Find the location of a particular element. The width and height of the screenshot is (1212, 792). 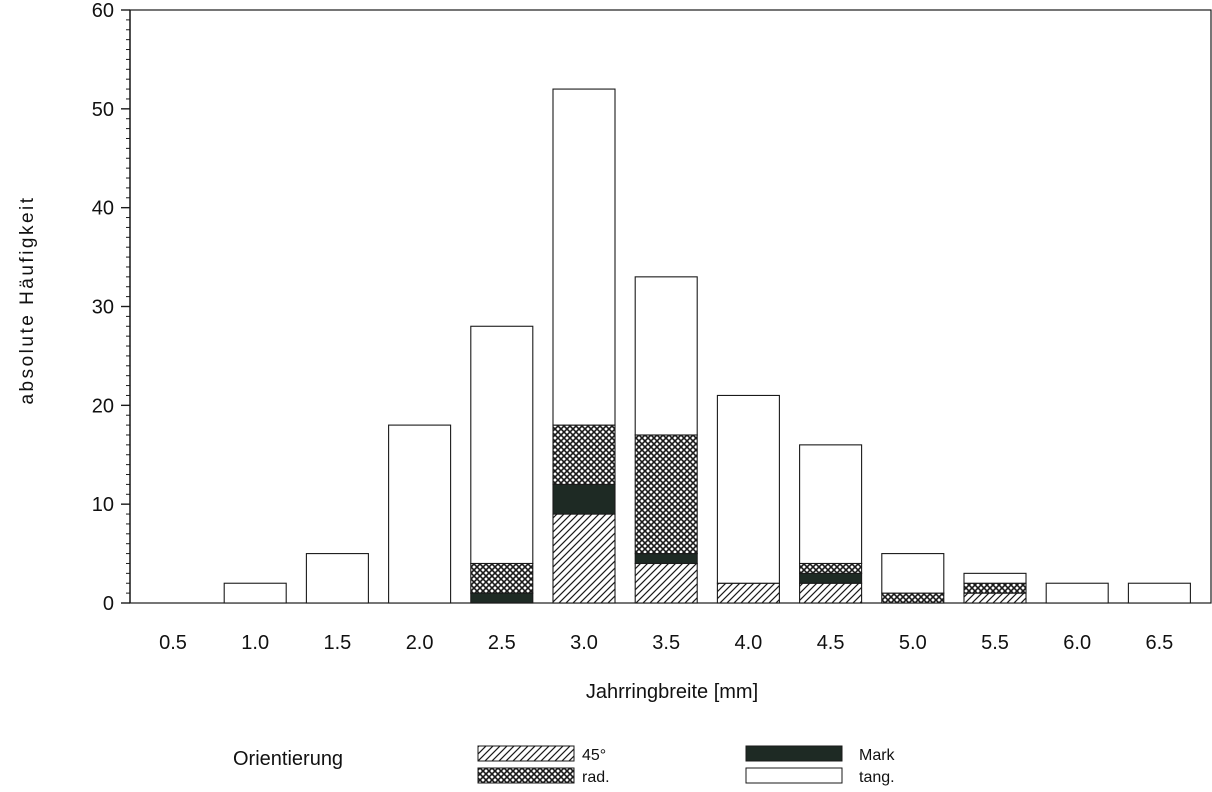

legend-swatch-45deg is located at coordinates (526, 753).